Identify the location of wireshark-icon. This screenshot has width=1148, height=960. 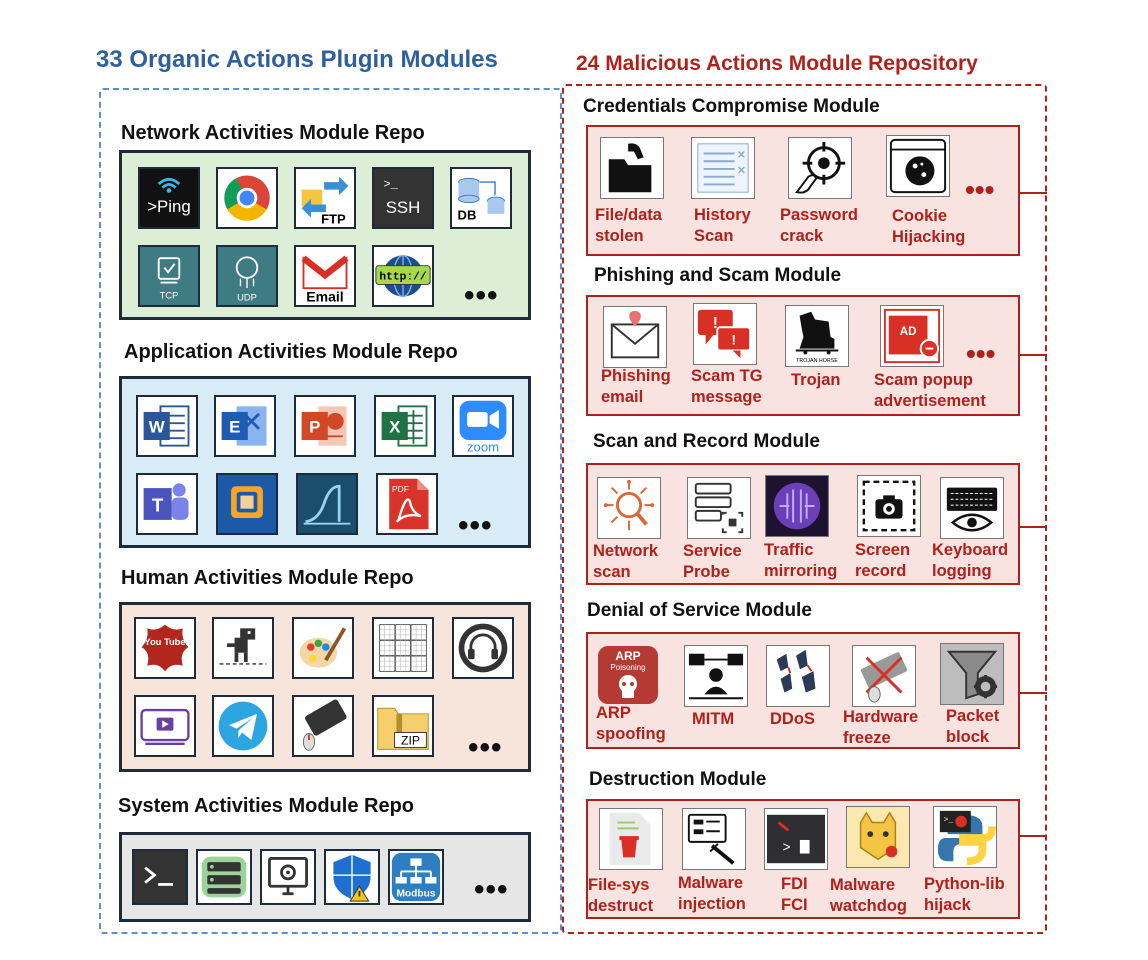
(327, 504).